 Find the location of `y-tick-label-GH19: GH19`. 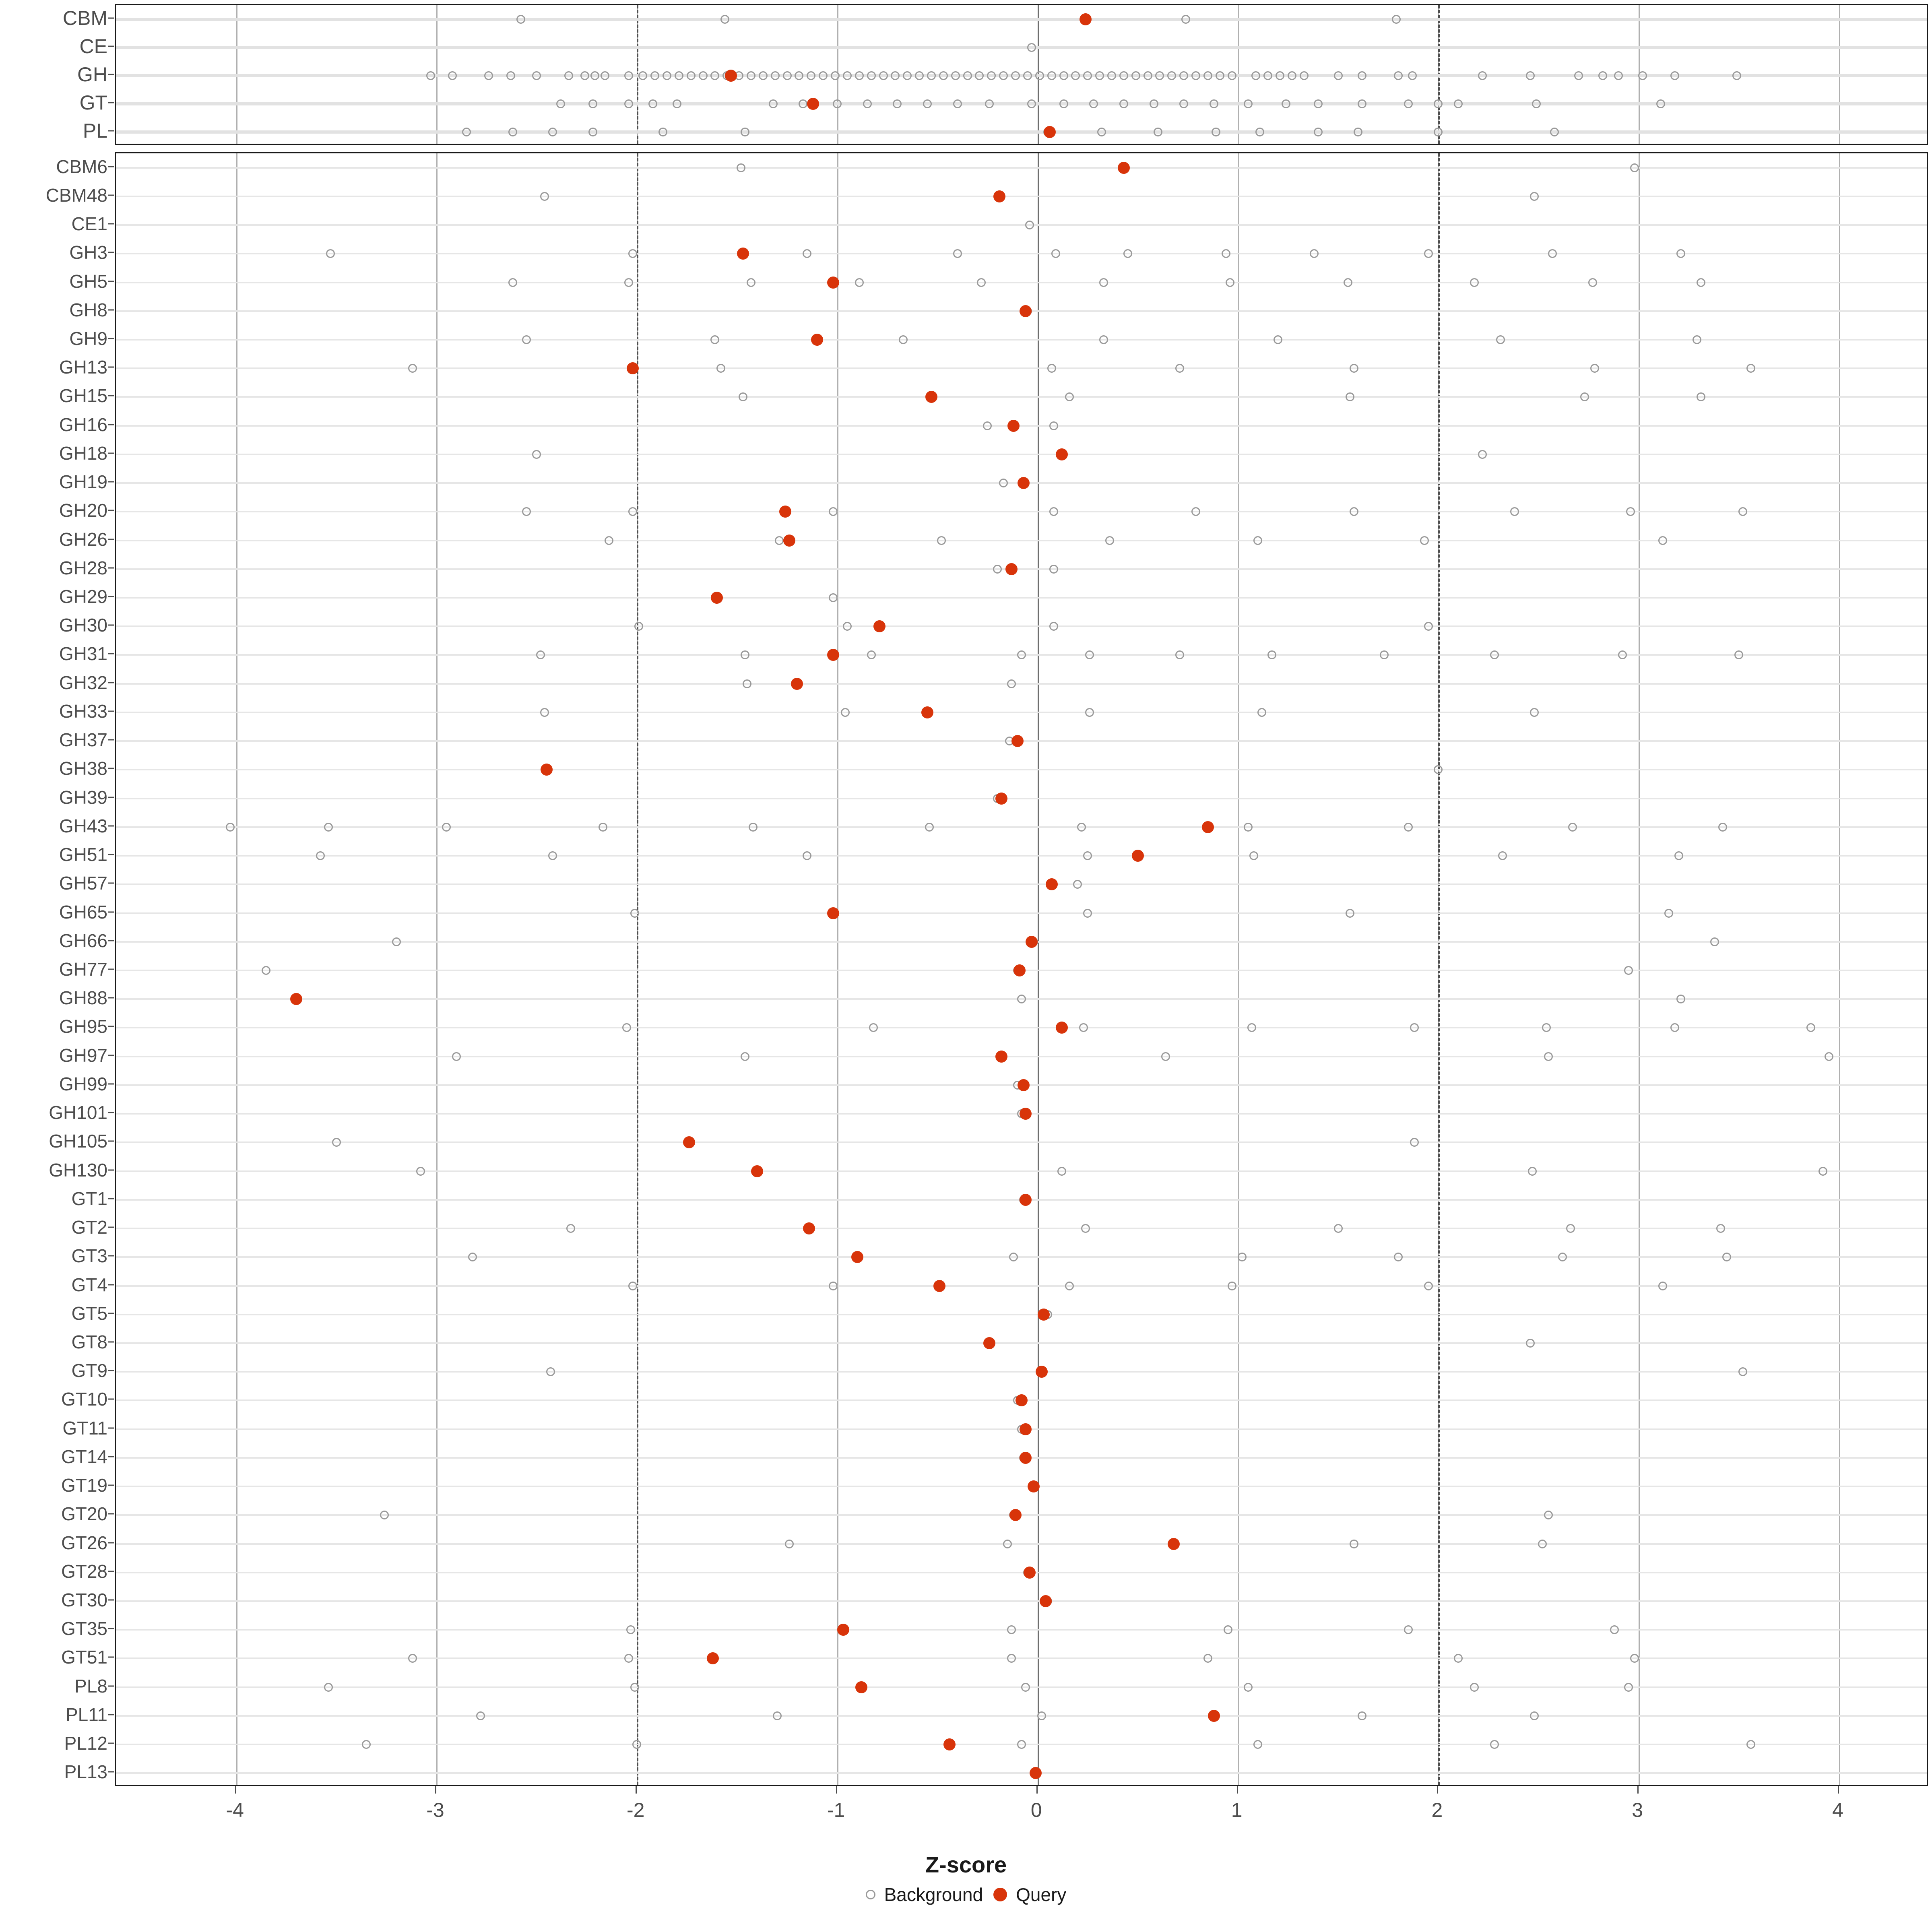

y-tick-label-GH19: GH19 is located at coordinates (83, 482).